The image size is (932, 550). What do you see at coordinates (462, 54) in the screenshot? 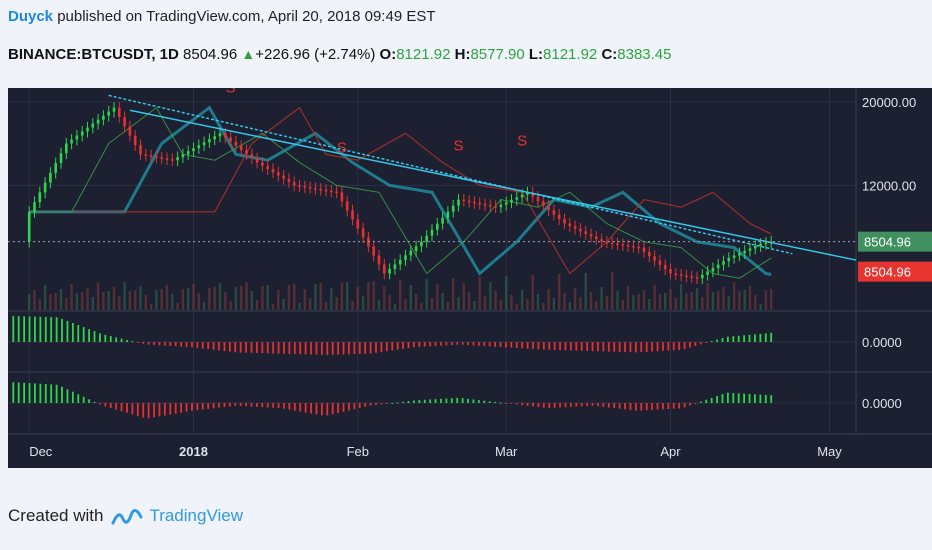
I see `high-label: H:` at bounding box center [462, 54].